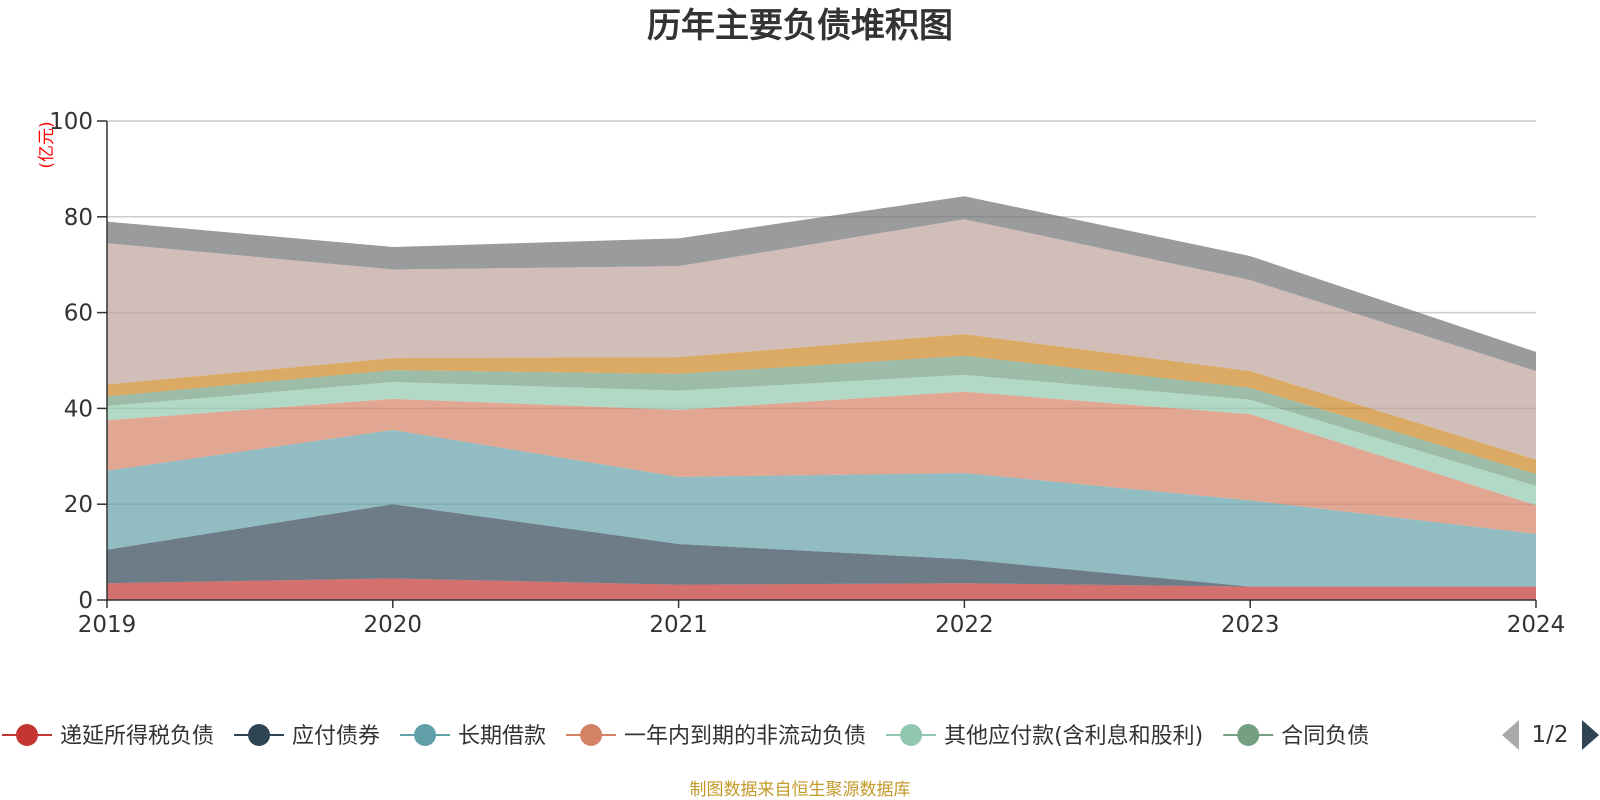 This screenshot has height=800, width=1600. What do you see at coordinates (745, 736) in the screenshot?
I see `legend-label: 一年内到期的非流动负债` at bounding box center [745, 736].